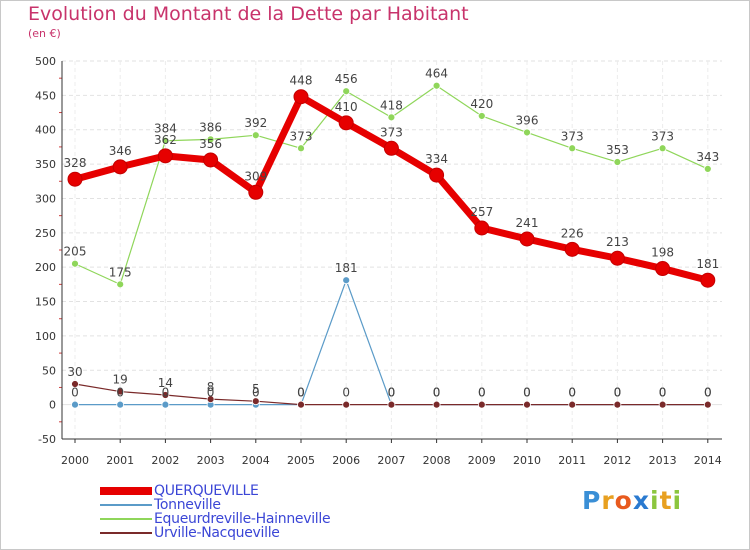  I want to click on data-point-equeurdreville-hainneville-2000, so click(75, 263).